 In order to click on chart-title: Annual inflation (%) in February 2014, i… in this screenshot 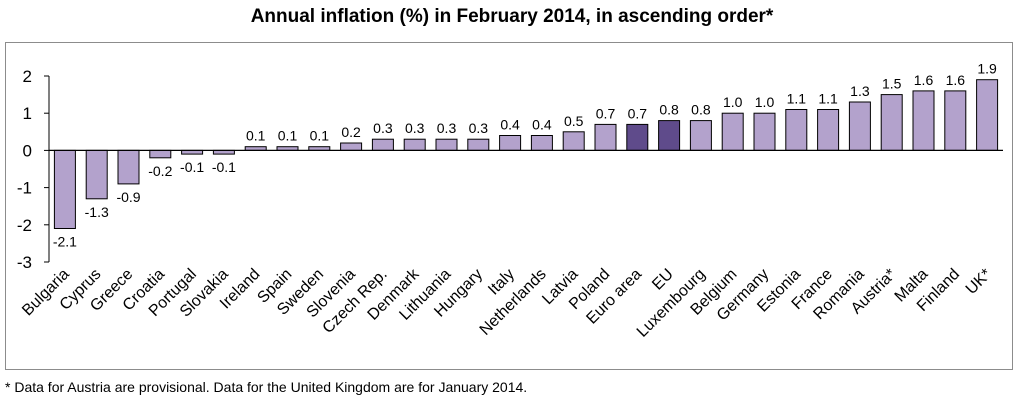, I will do `click(512, 16)`.